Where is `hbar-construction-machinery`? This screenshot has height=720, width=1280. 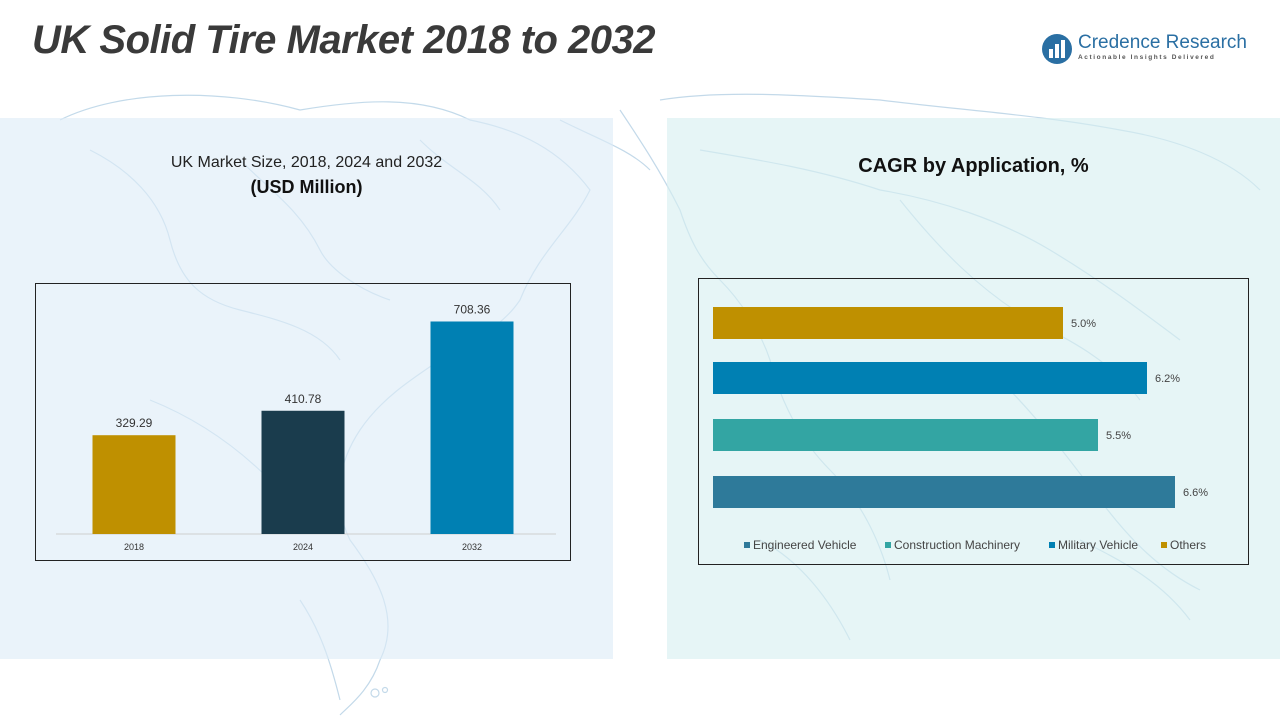
hbar-construction-machinery is located at coordinates (905, 435).